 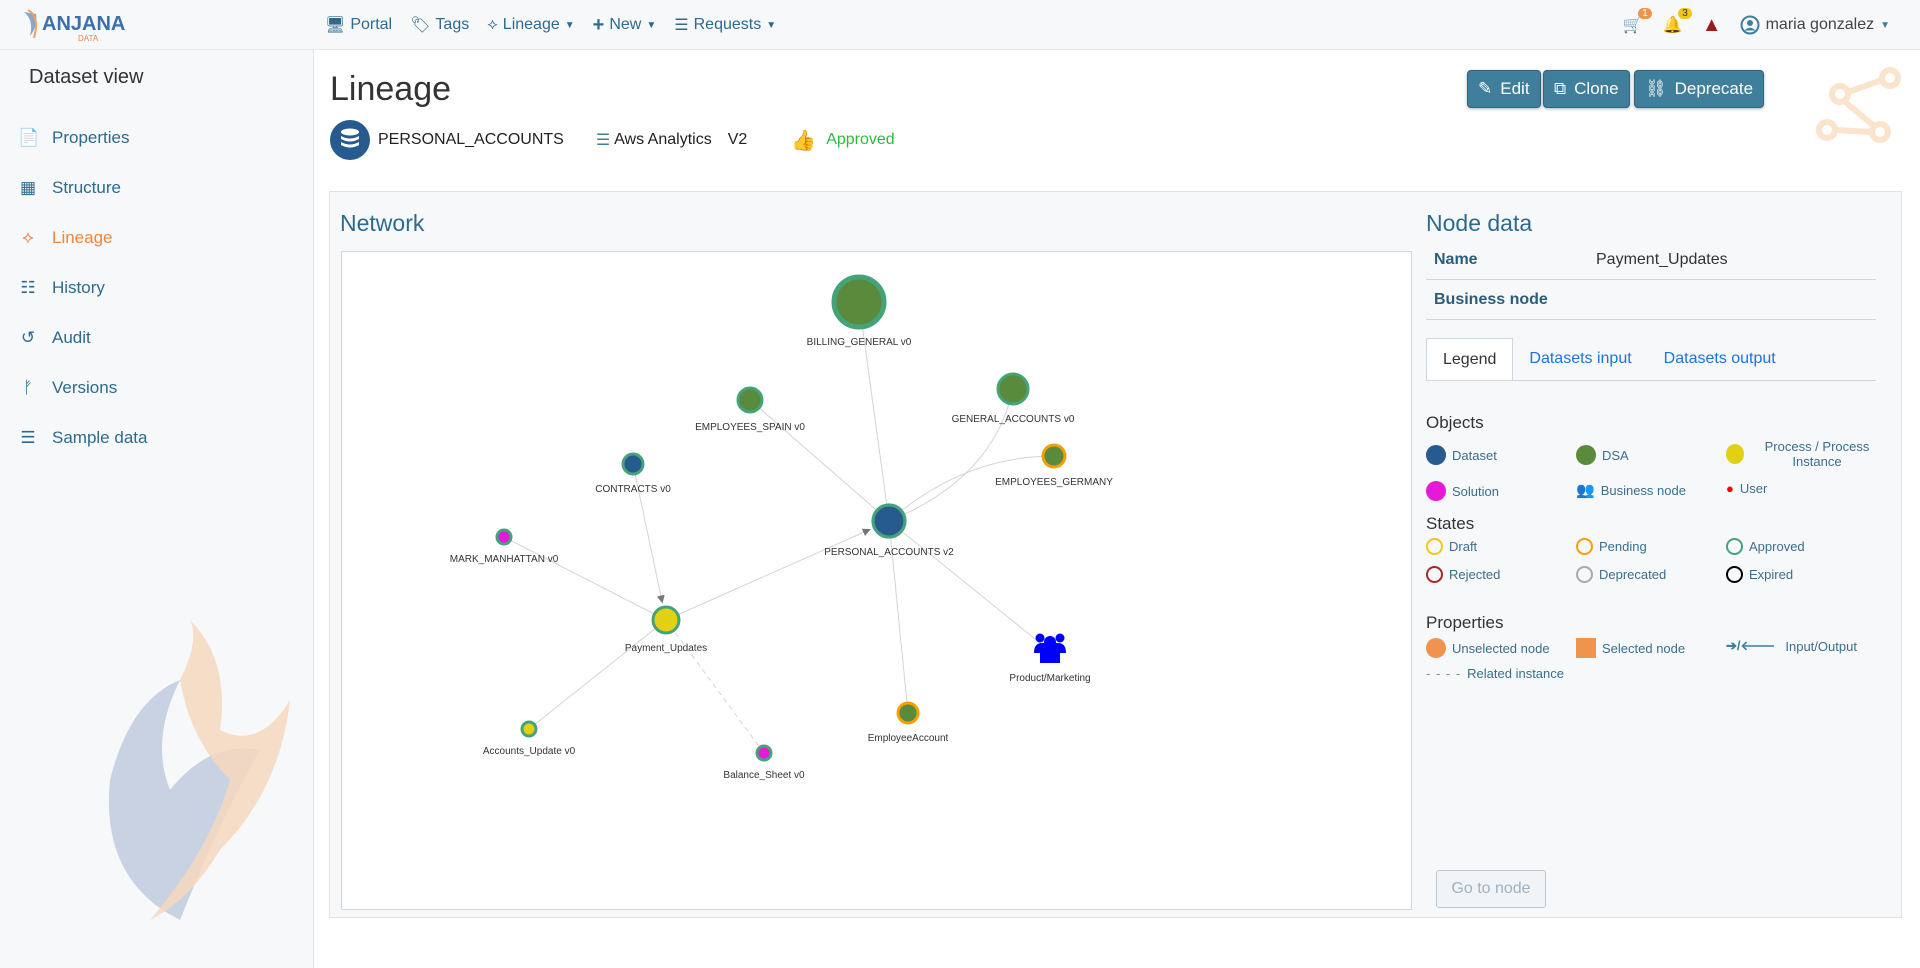 What do you see at coordinates (1585, 490) in the screenshot?
I see `users-icon: 👥` at bounding box center [1585, 490].